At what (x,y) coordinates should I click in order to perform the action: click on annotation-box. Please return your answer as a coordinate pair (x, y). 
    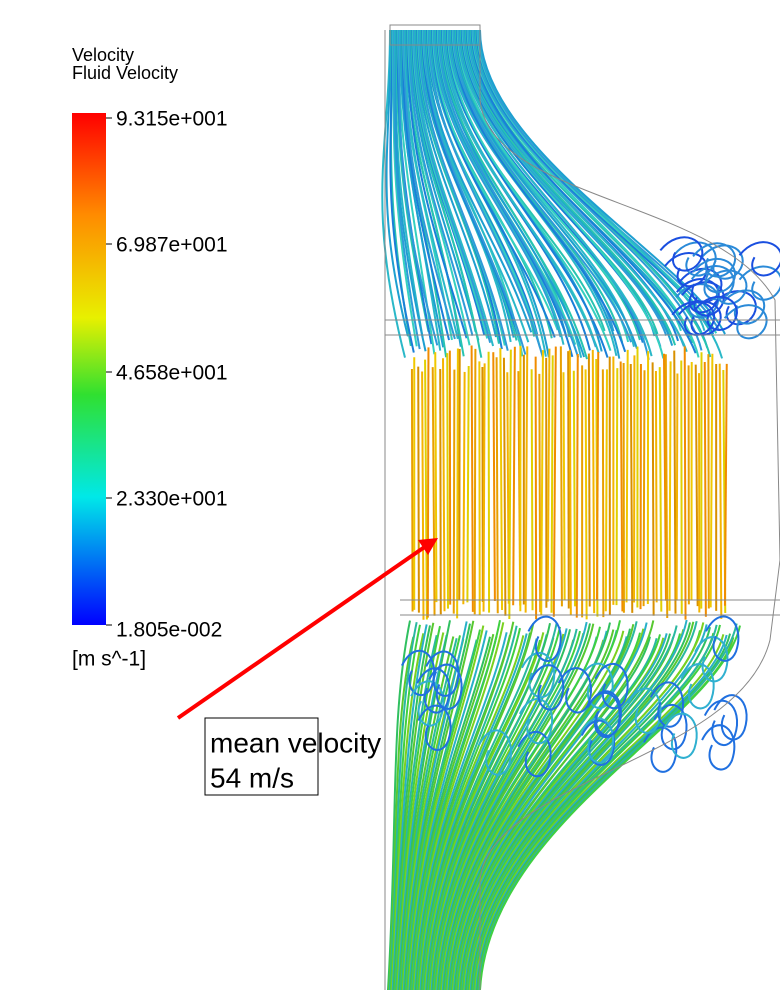
    Looking at the image, I should click on (261, 756).